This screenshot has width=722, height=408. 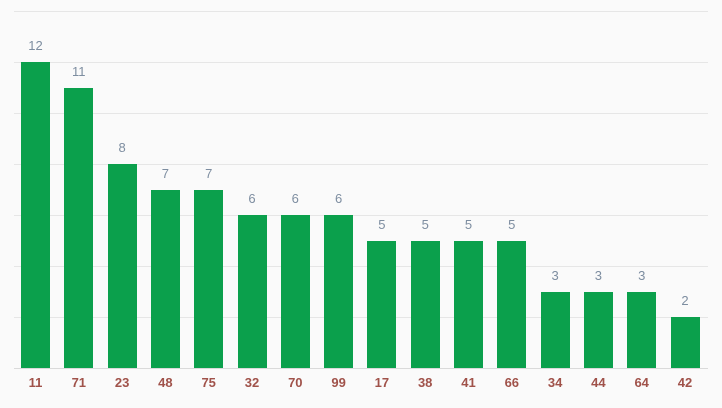 What do you see at coordinates (555, 382) in the screenshot?
I see `x-axis-label: 34` at bounding box center [555, 382].